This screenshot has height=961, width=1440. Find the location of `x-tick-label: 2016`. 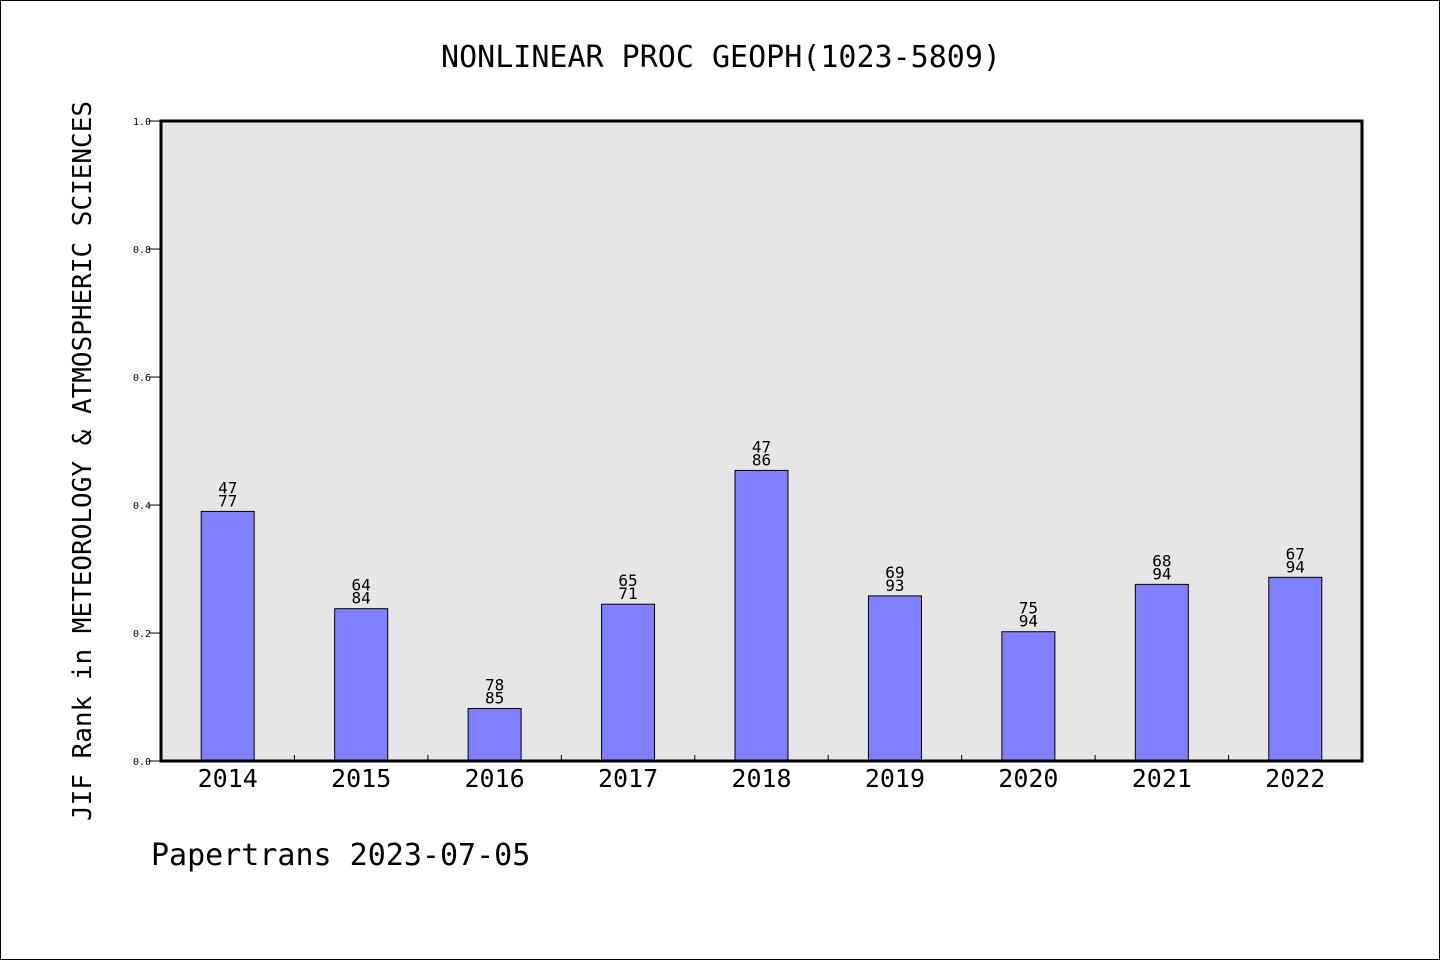

x-tick-label: 2016 is located at coordinates (495, 778).